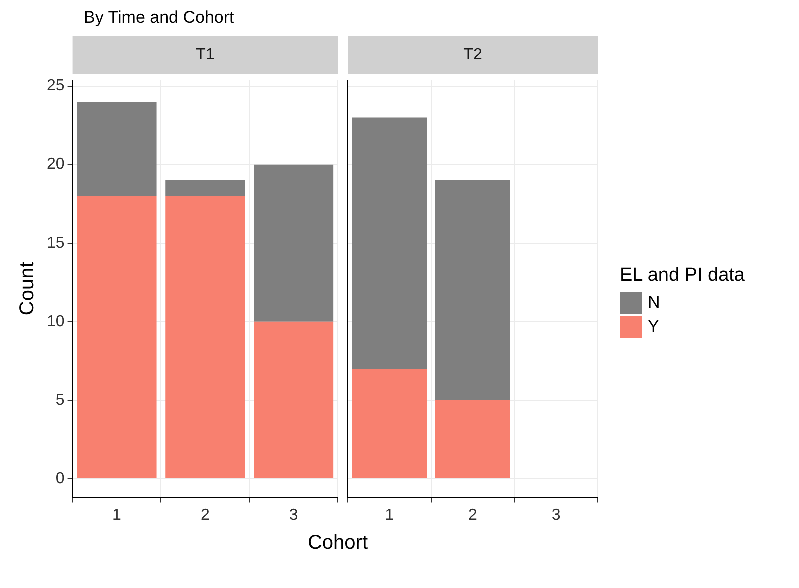 This screenshot has height=588, width=799. What do you see at coordinates (56, 86) in the screenshot?
I see `y-tick-label: 25` at bounding box center [56, 86].